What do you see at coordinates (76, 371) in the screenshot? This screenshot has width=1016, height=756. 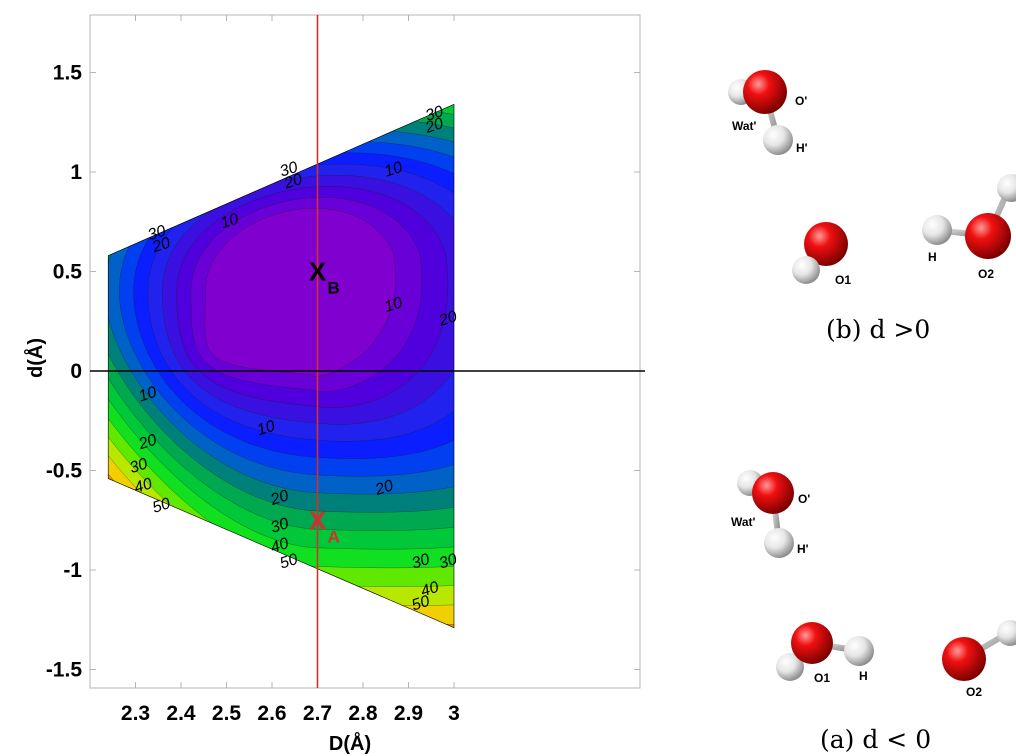 I see `y-tick-label: 0` at bounding box center [76, 371].